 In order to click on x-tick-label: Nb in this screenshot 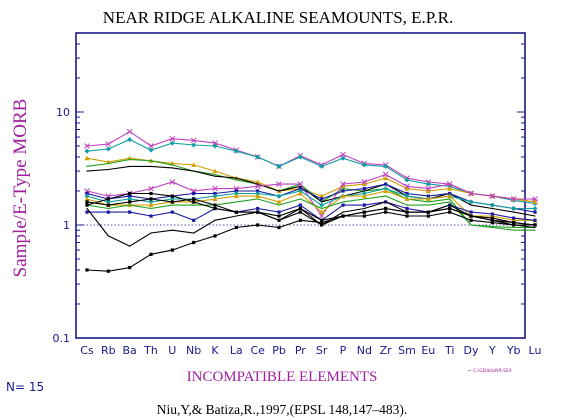, I will do `click(193, 350)`.